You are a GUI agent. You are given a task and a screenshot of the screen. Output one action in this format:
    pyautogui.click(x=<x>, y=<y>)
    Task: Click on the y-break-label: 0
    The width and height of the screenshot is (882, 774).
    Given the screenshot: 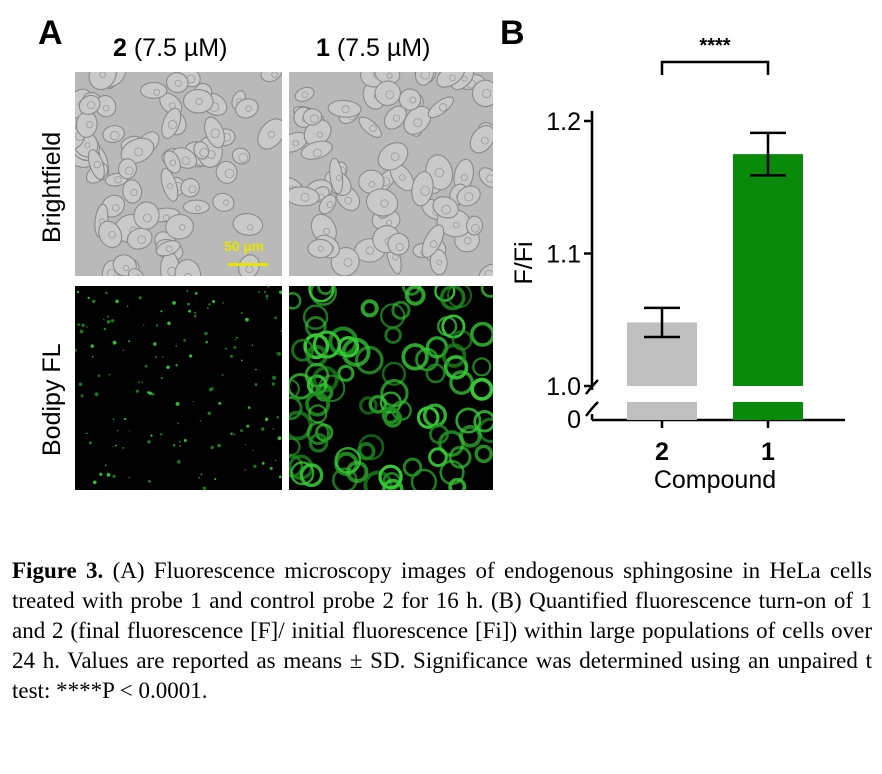 What is the action you would take?
    pyautogui.click(x=574, y=420)
    